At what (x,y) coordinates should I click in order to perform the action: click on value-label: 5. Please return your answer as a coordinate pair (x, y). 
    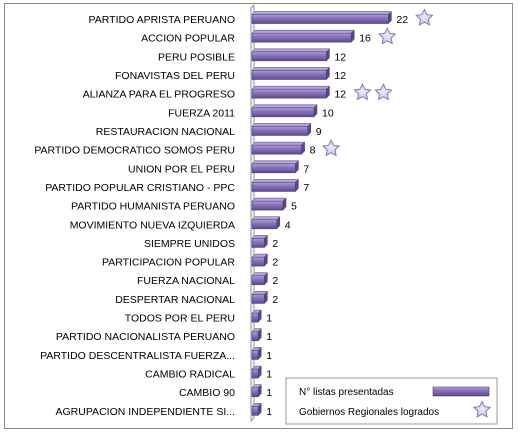
    Looking at the image, I should click on (294, 207).